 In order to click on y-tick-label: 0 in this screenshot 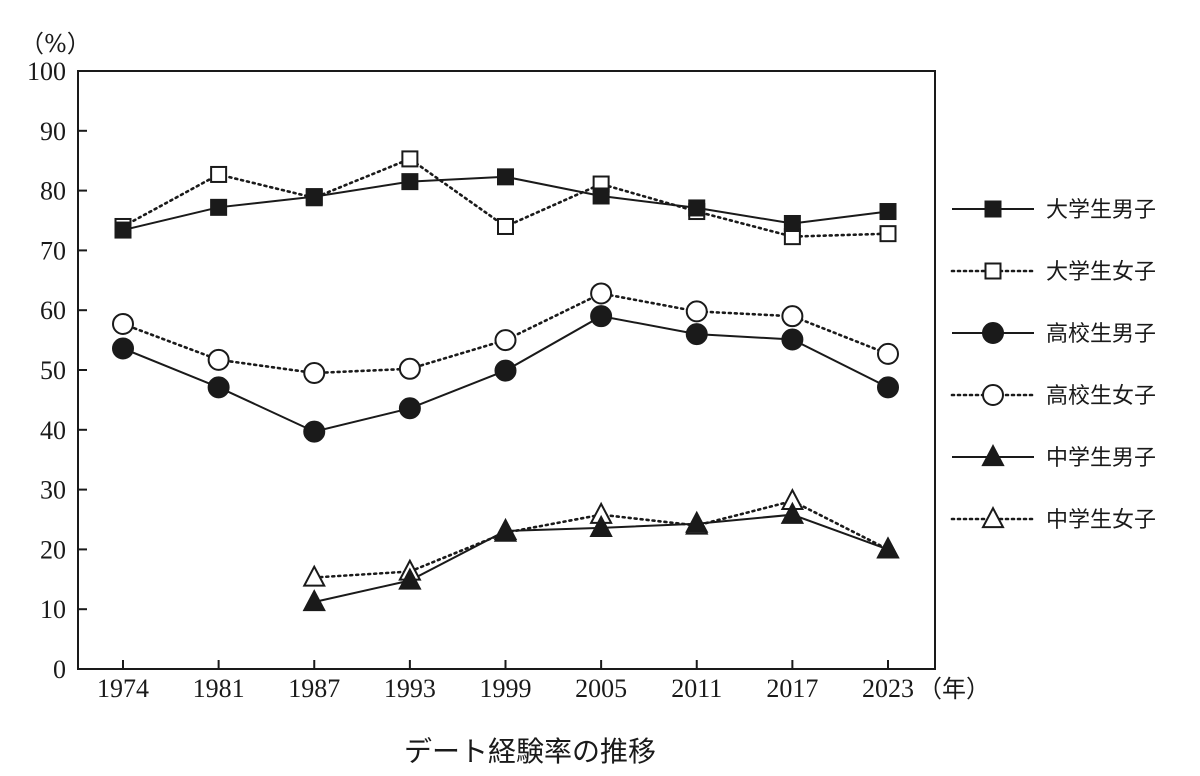, I will do `click(59, 669)`.